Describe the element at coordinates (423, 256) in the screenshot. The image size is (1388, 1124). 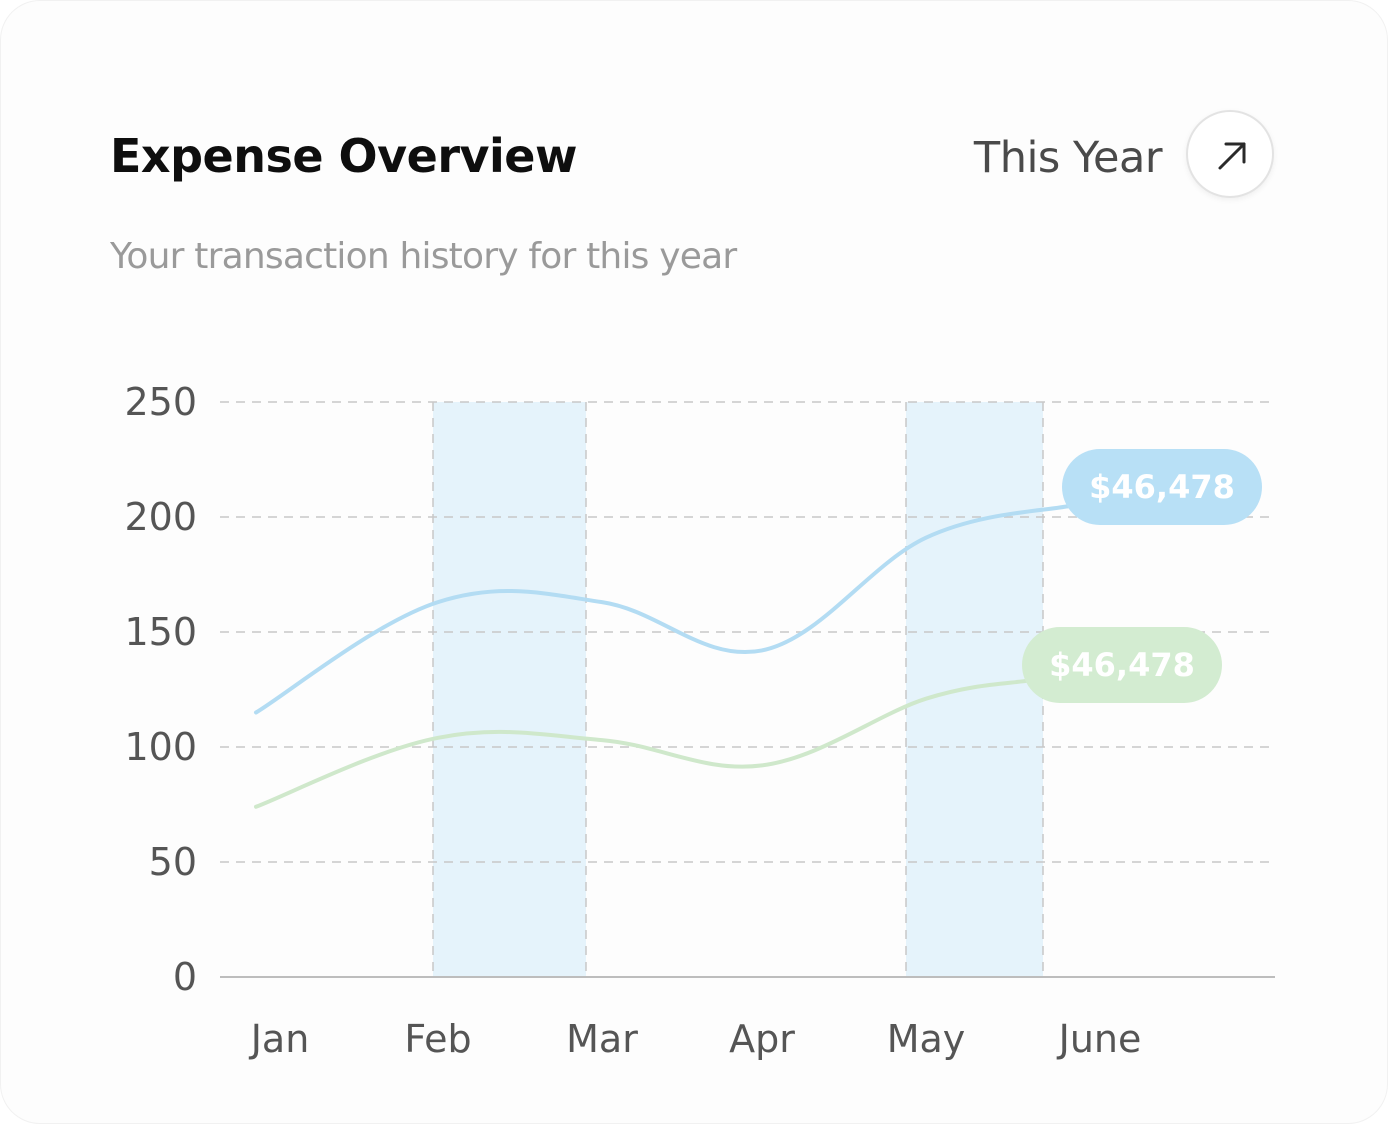
I see `card-subtitle: Your transaction history for this year` at that location.